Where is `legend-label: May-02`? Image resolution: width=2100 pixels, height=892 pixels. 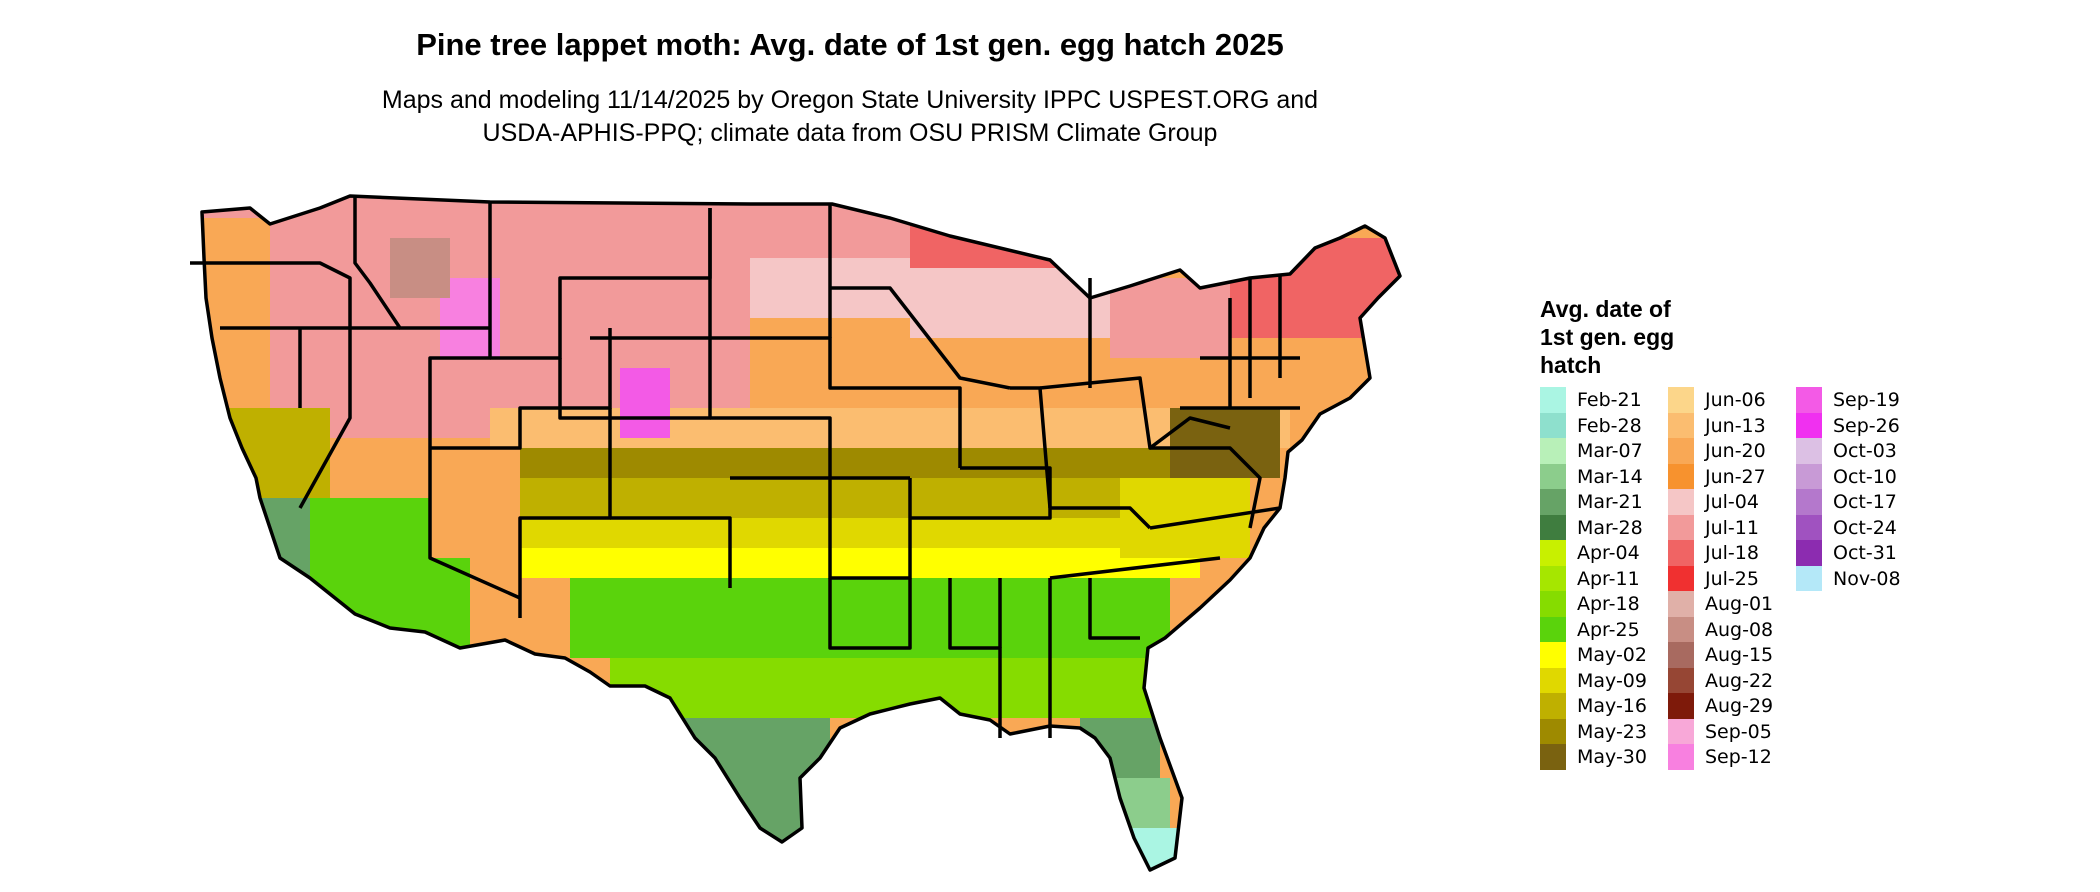
legend-label: May-02 is located at coordinates (1612, 655).